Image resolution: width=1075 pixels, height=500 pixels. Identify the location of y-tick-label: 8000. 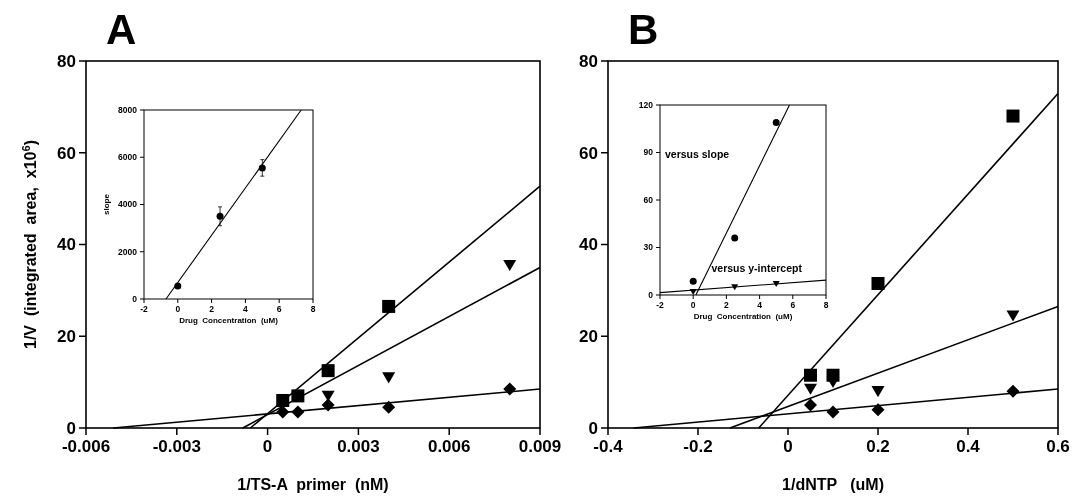
(128, 109).